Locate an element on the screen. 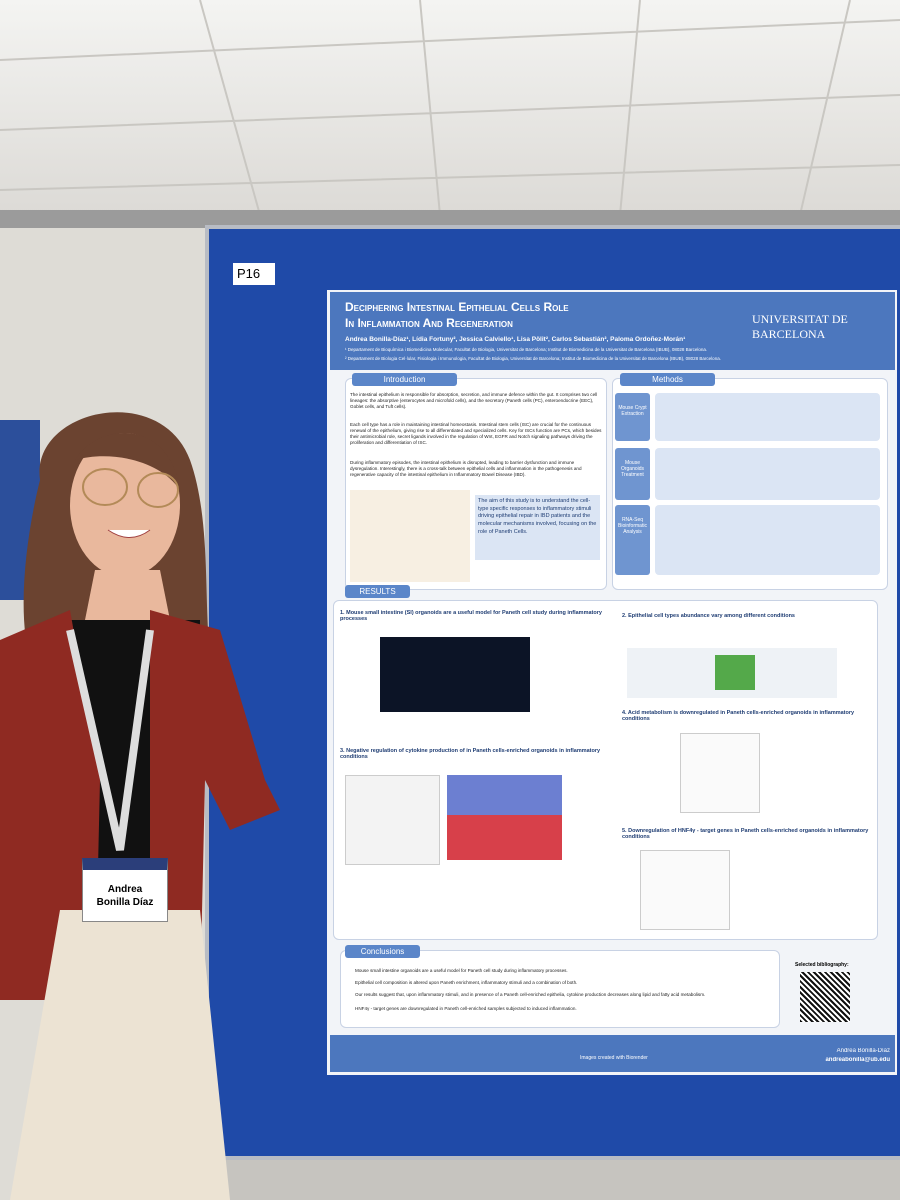  contact-email: andreabonilla@ub.edu is located at coordinates (857, 1060).